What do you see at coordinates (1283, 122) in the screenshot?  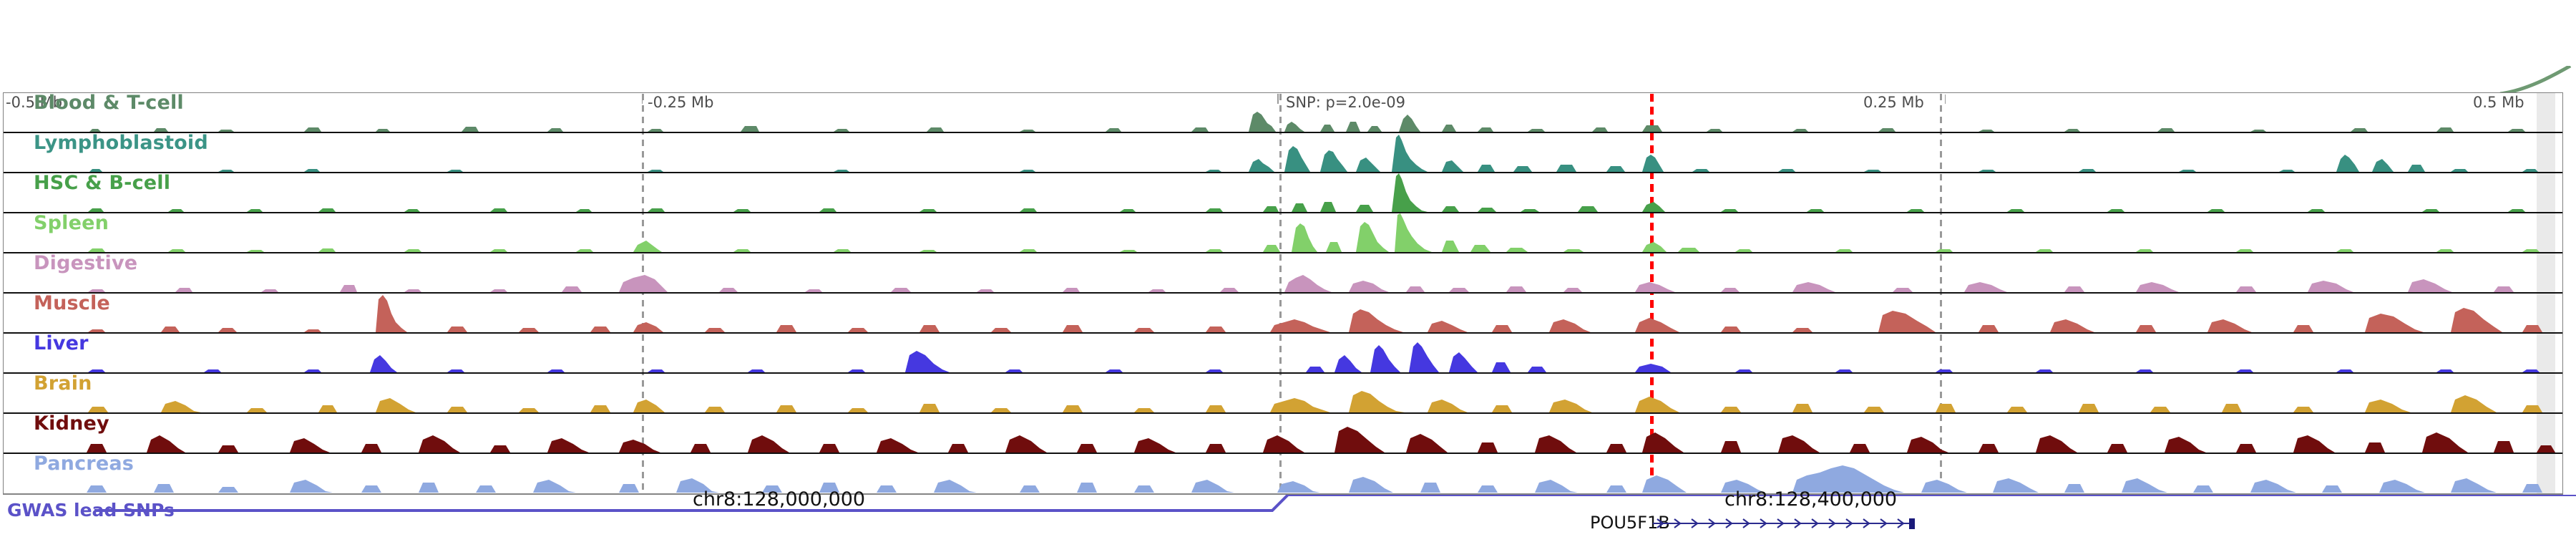 I see `signal-trace-blood-t-cell` at bounding box center [1283, 122].